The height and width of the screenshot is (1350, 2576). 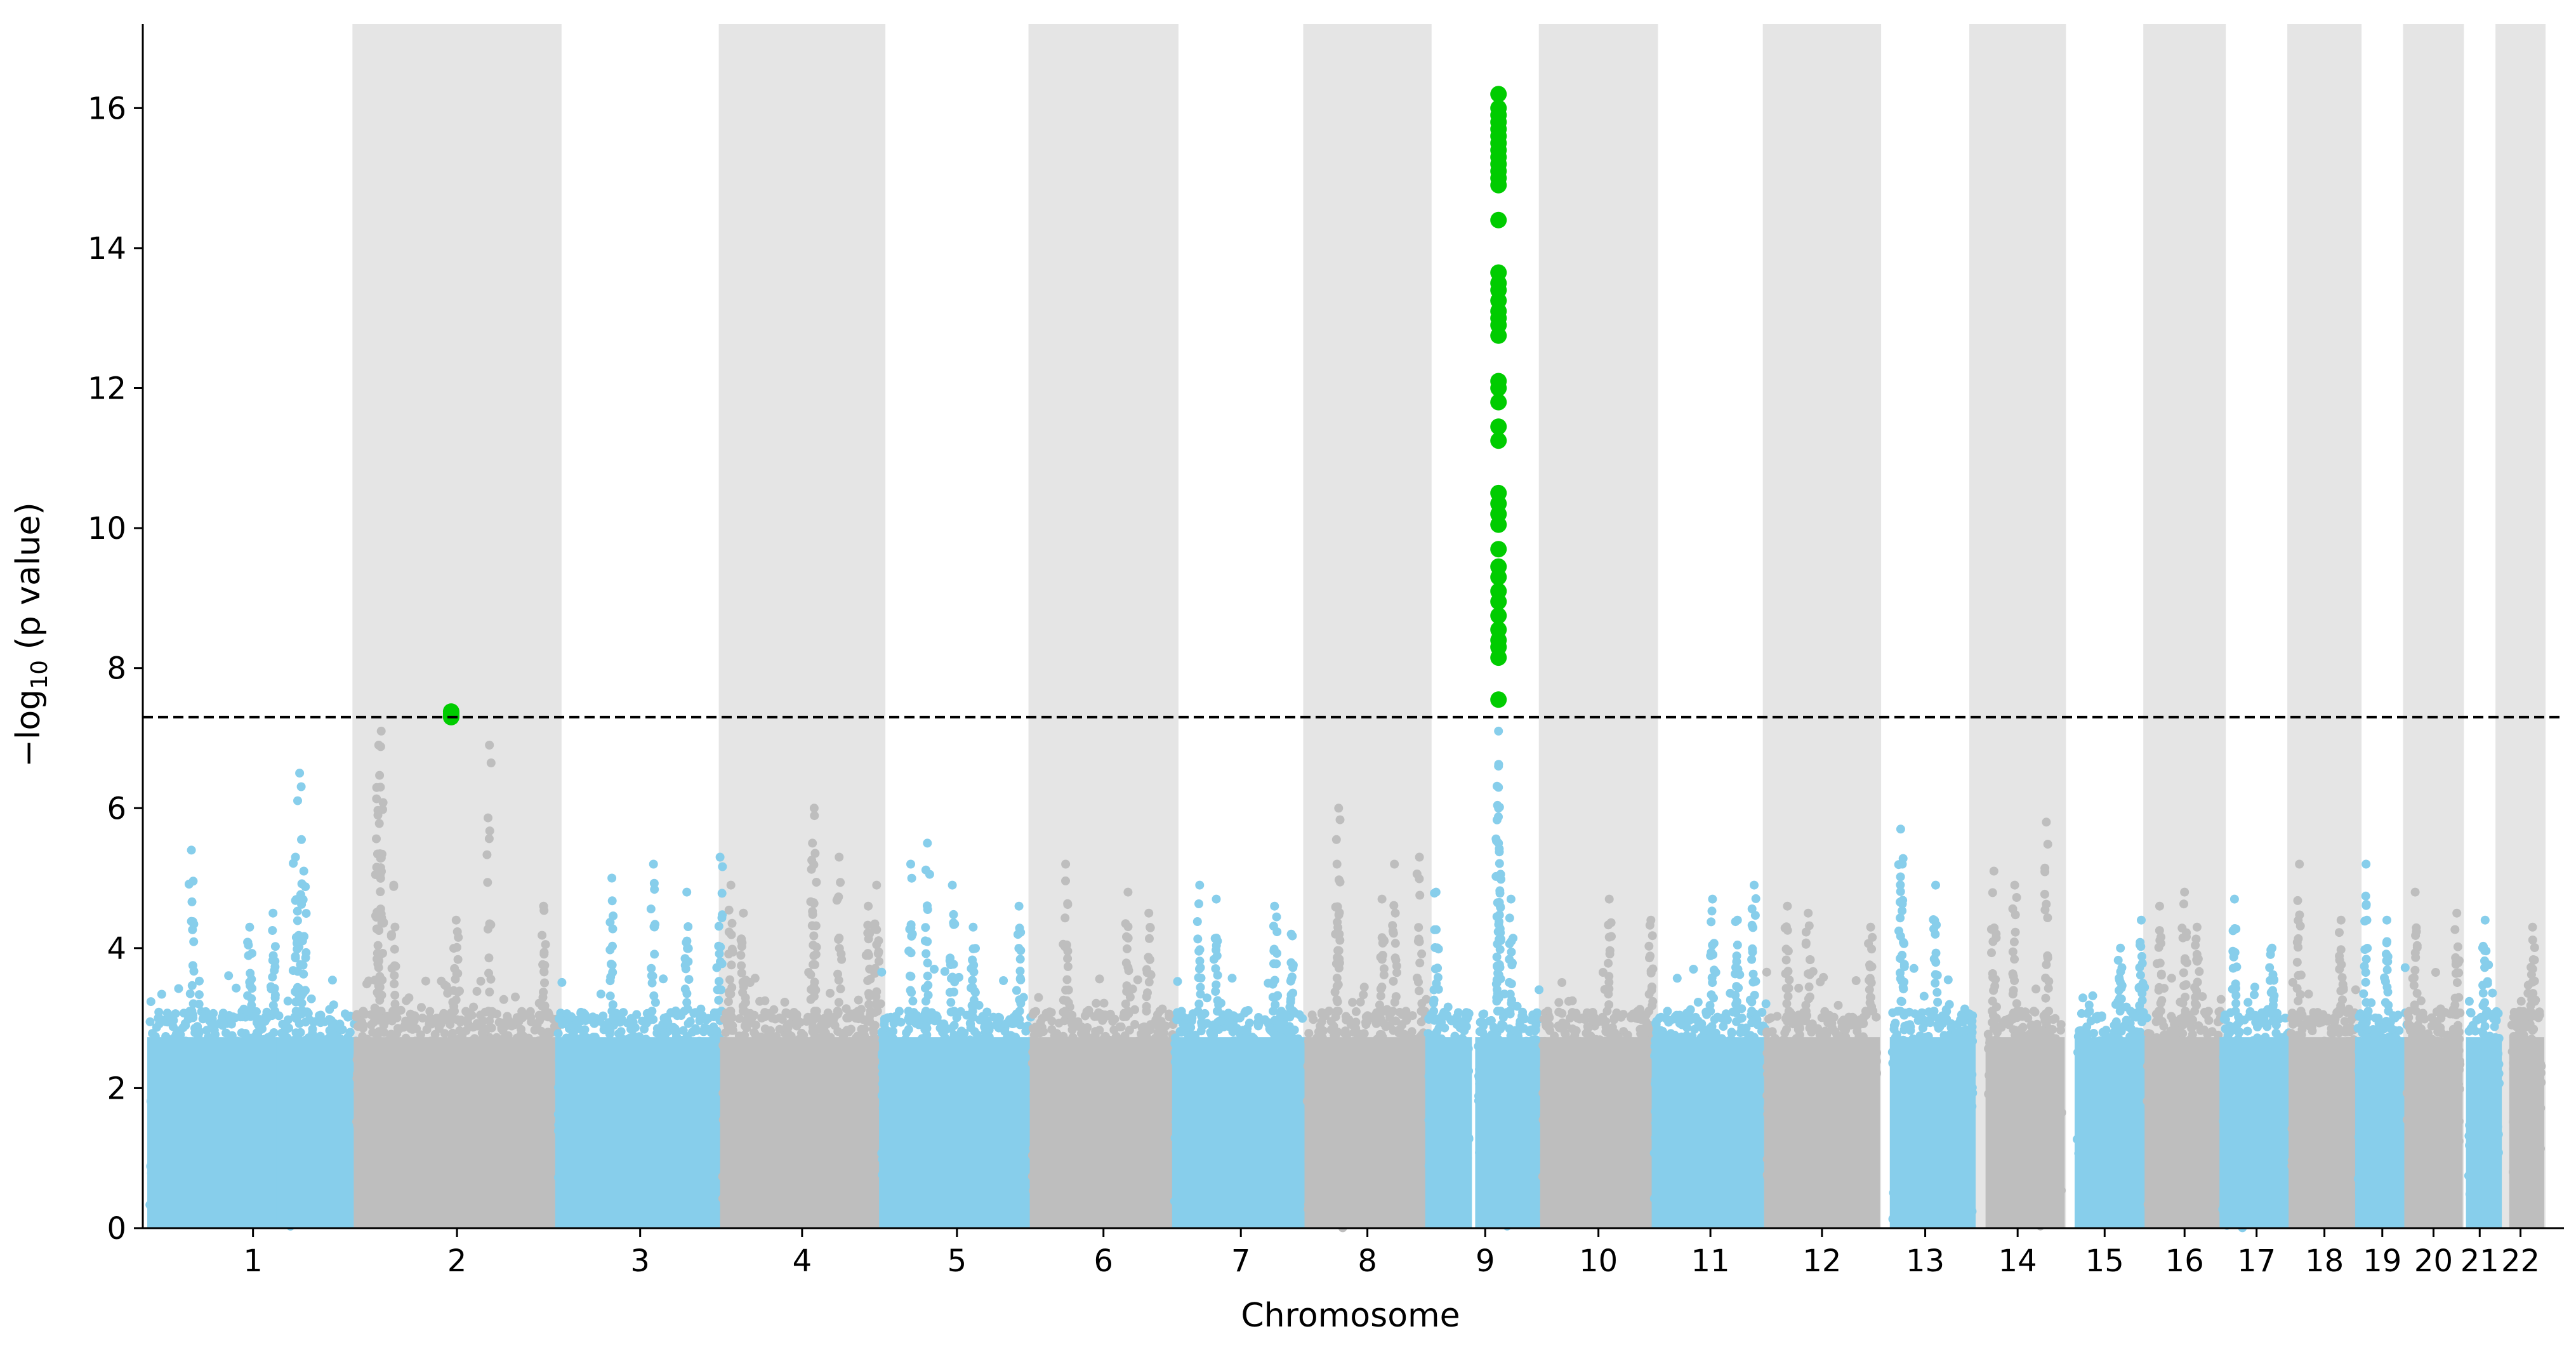 What do you see at coordinates (957, 1033) in the screenshot?
I see `chromosome-5-points` at bounding box center [957, 1033].